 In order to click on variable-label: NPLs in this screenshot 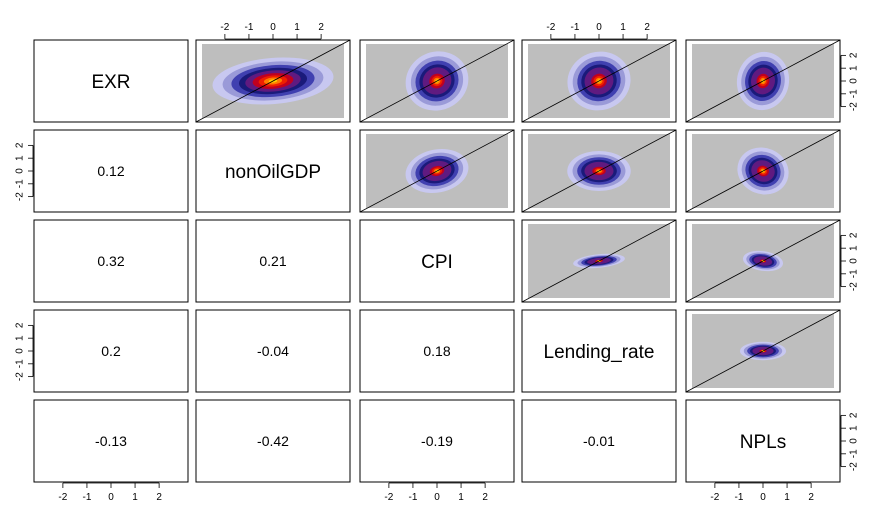, I will do `click(763, 442)`.